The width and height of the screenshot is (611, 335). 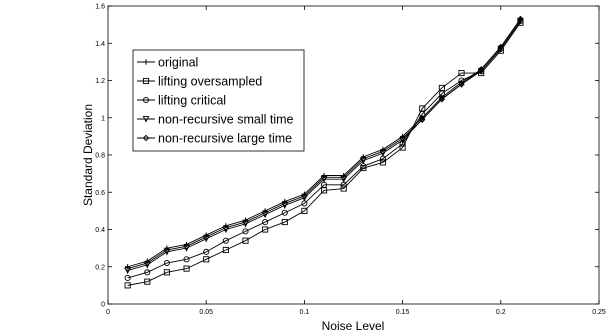 What do you see at coordinates (206, 312) in the screenshot?
I see `x-tick-label: 0.05` at bounding box center [206, 312].